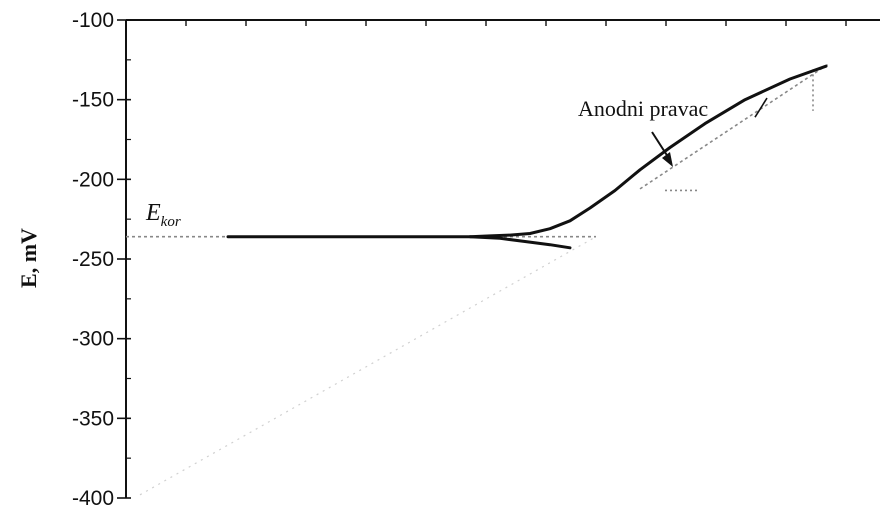  What do you see at coordinates (93, 20) in the screenshot?
I see `y-tick-label: -100` at bounding box center [93, 20].